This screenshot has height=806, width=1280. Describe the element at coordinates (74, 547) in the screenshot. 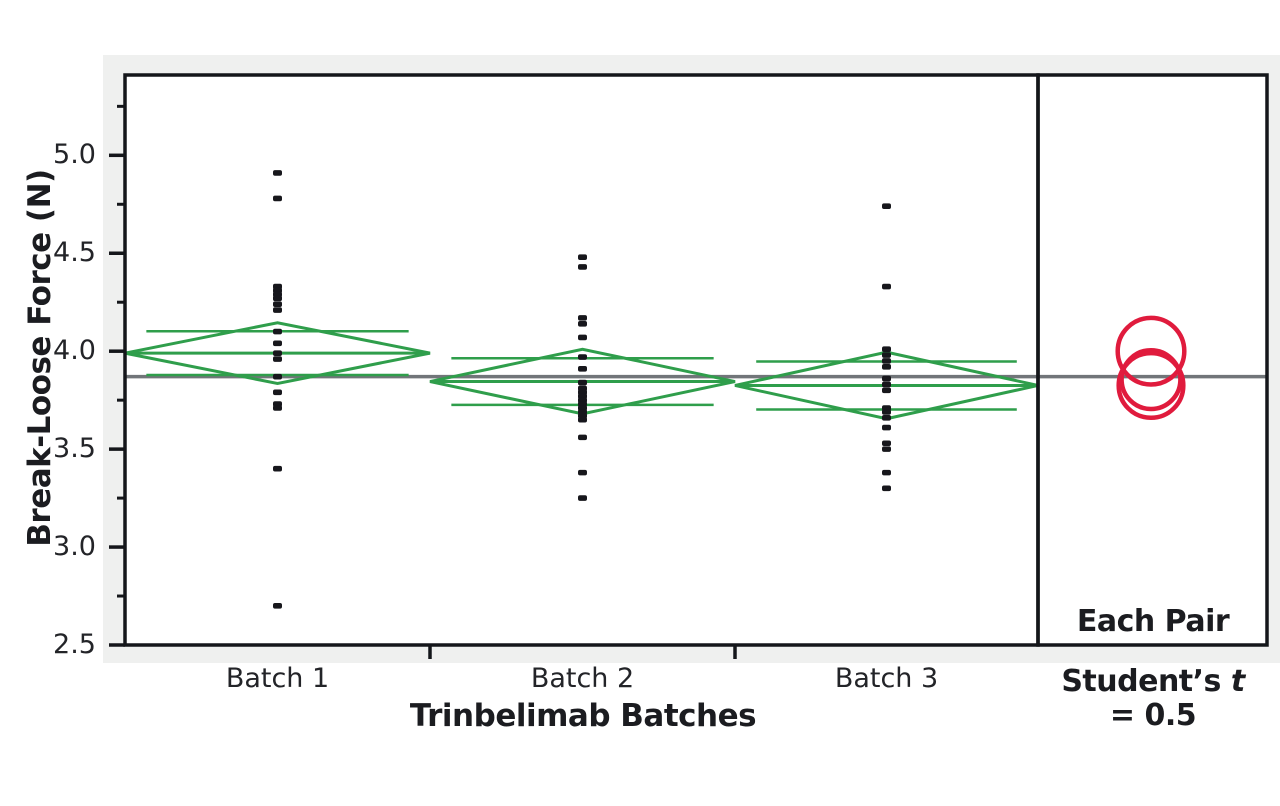

I see `y-tick-label: 3.0` at that location.